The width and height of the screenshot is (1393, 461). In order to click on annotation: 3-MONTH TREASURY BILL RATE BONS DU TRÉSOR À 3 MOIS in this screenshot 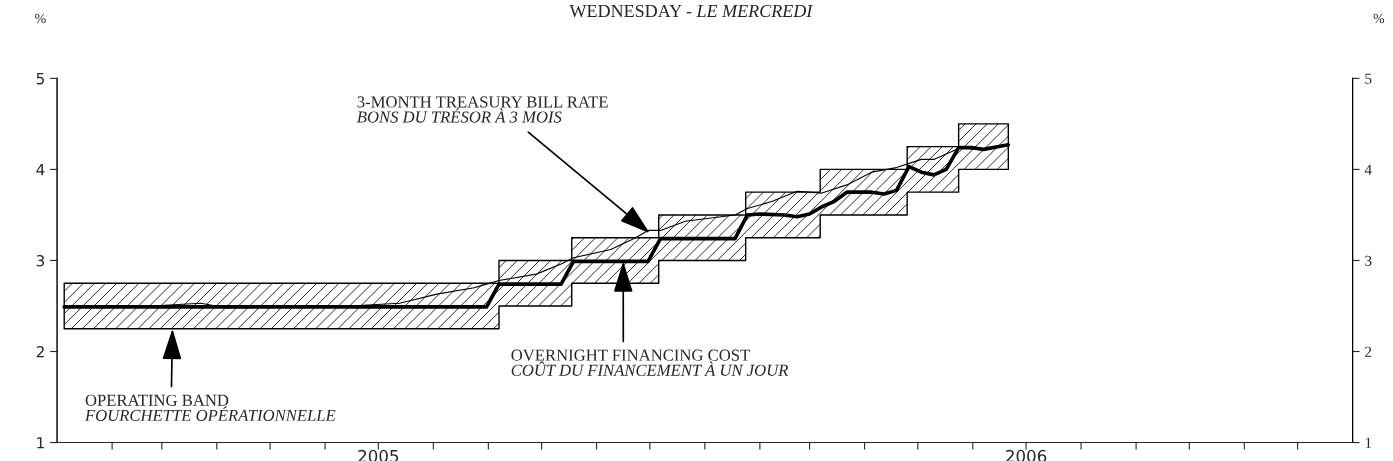, I will do `click(482, 109)`.